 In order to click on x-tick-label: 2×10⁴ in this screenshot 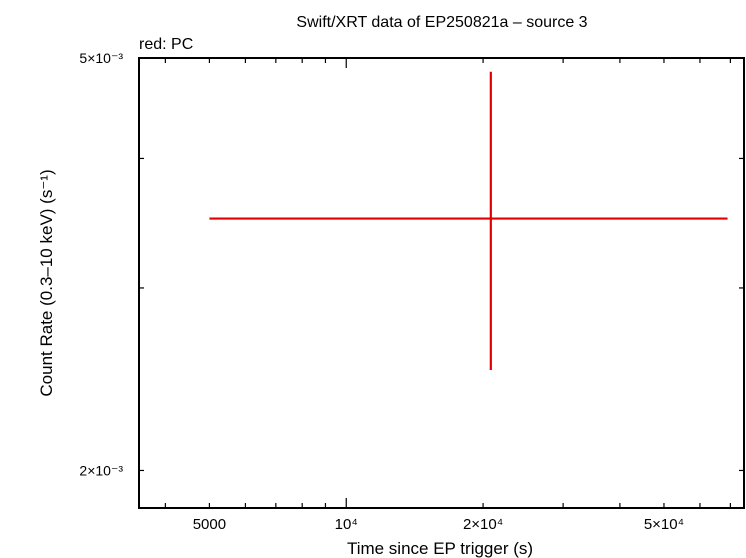, I will do `click(483, 524)`.